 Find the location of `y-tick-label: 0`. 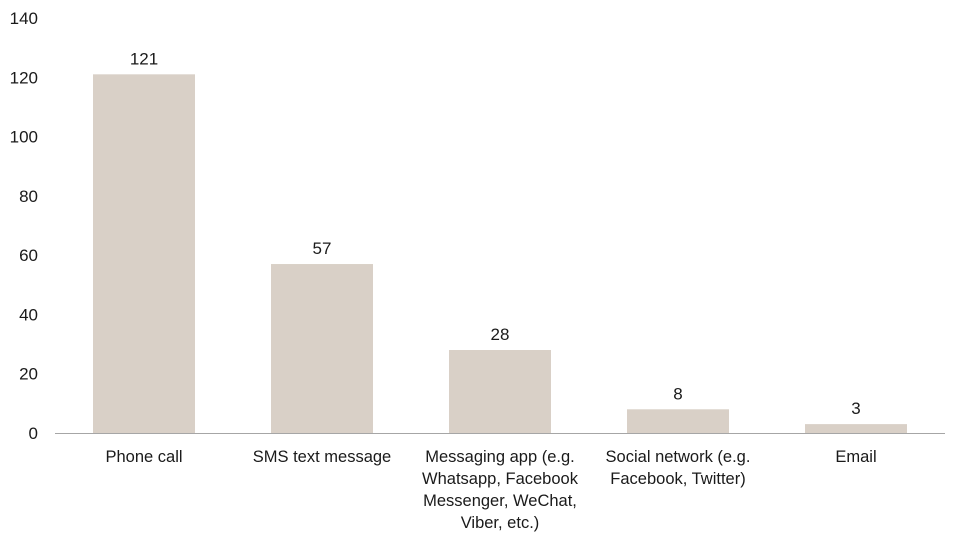

y-tick-label: 0 is located at coordinates (33, 433).